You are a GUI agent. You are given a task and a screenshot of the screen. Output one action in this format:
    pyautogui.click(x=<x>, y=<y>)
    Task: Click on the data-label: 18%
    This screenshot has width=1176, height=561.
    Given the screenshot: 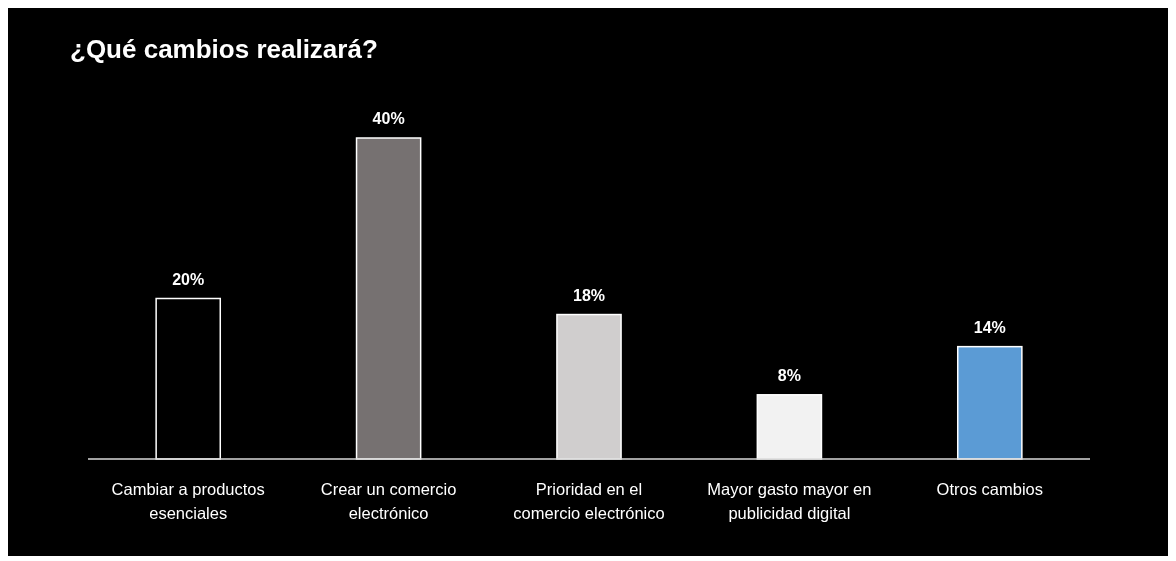 What is the action you would take?
    pyautogui.click(x=589, y=295)
    